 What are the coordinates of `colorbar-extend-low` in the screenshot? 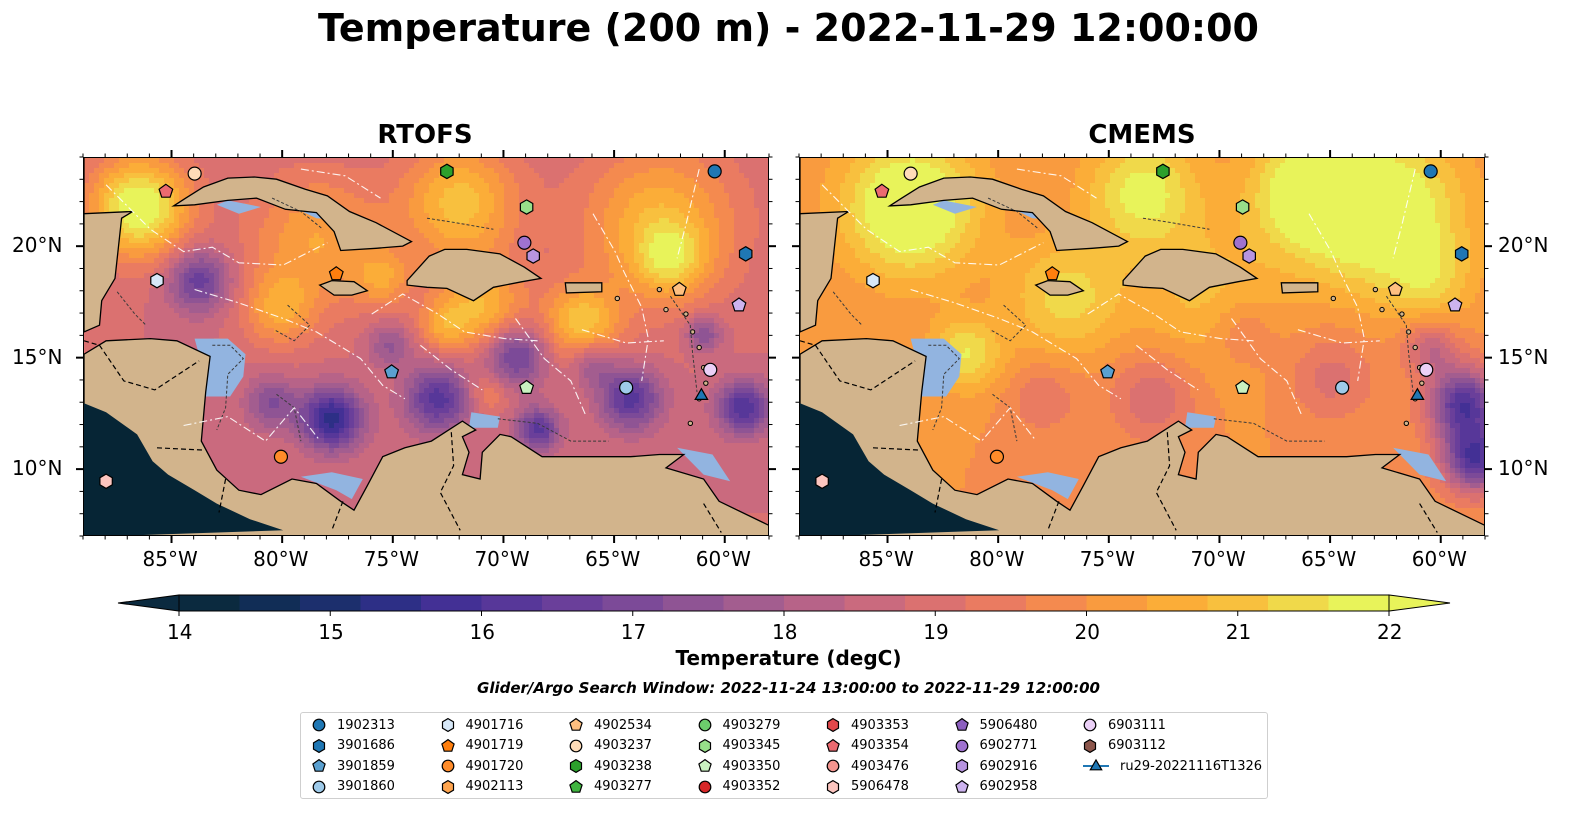 It's located at (148, 603).